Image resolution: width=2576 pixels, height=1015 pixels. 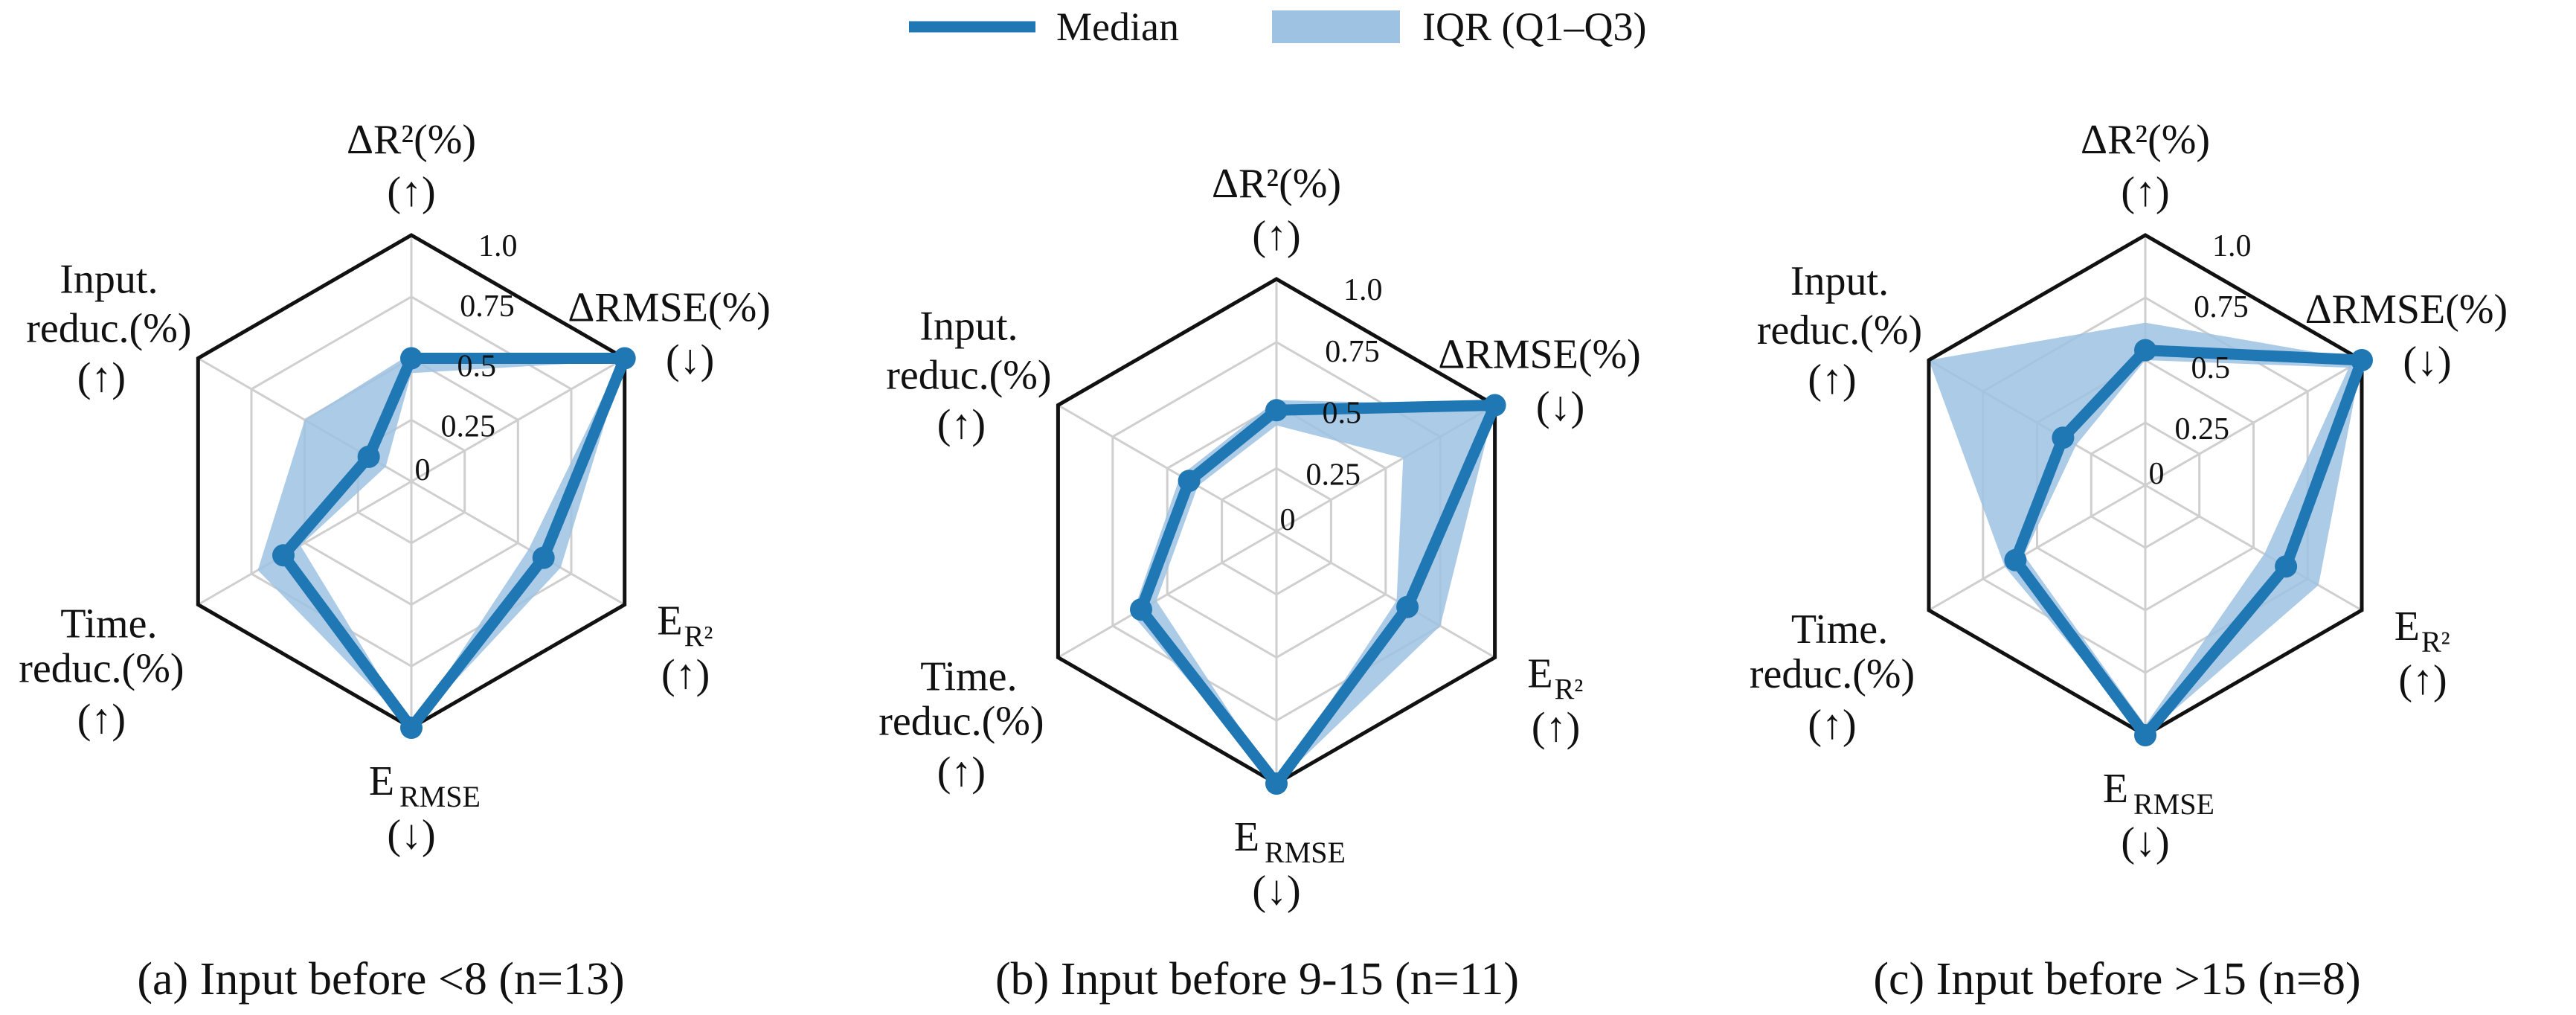 What do you see at coordinates (1534, 26) in the screenshot?
I see `legend-iqr-label: IQR (Q1–Q3)` at bounding box center [1534, 26].